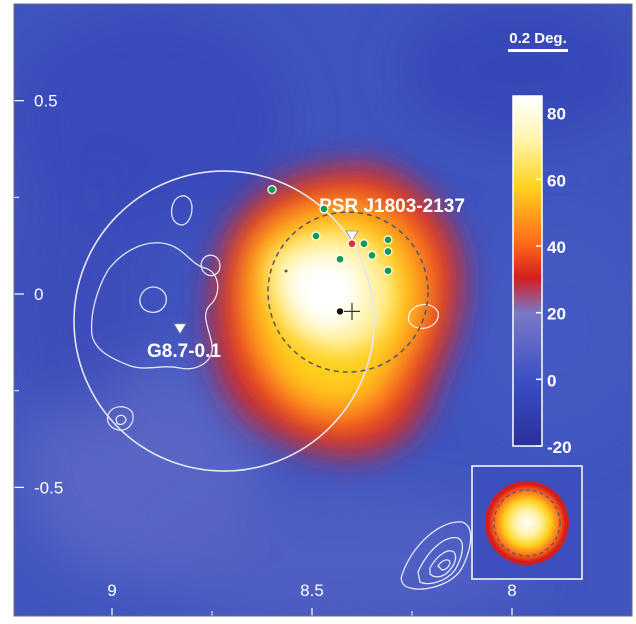 This screenshot has width=636, height=624. What do you see at coordinates (312, 590) in the screenshot?
I see `x-tick-label: 8.5` at bounding box center [312, 590].